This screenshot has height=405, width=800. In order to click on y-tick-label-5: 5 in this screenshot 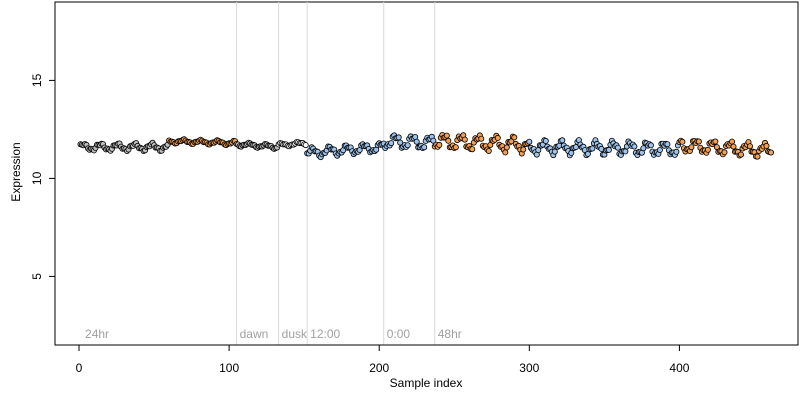, I will do `click(37, 276)`.